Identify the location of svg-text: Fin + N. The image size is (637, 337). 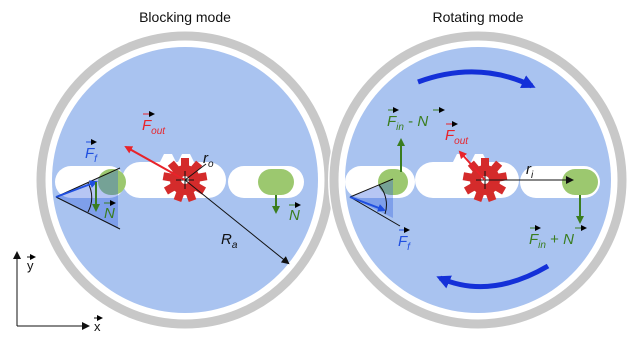
(551, 241).